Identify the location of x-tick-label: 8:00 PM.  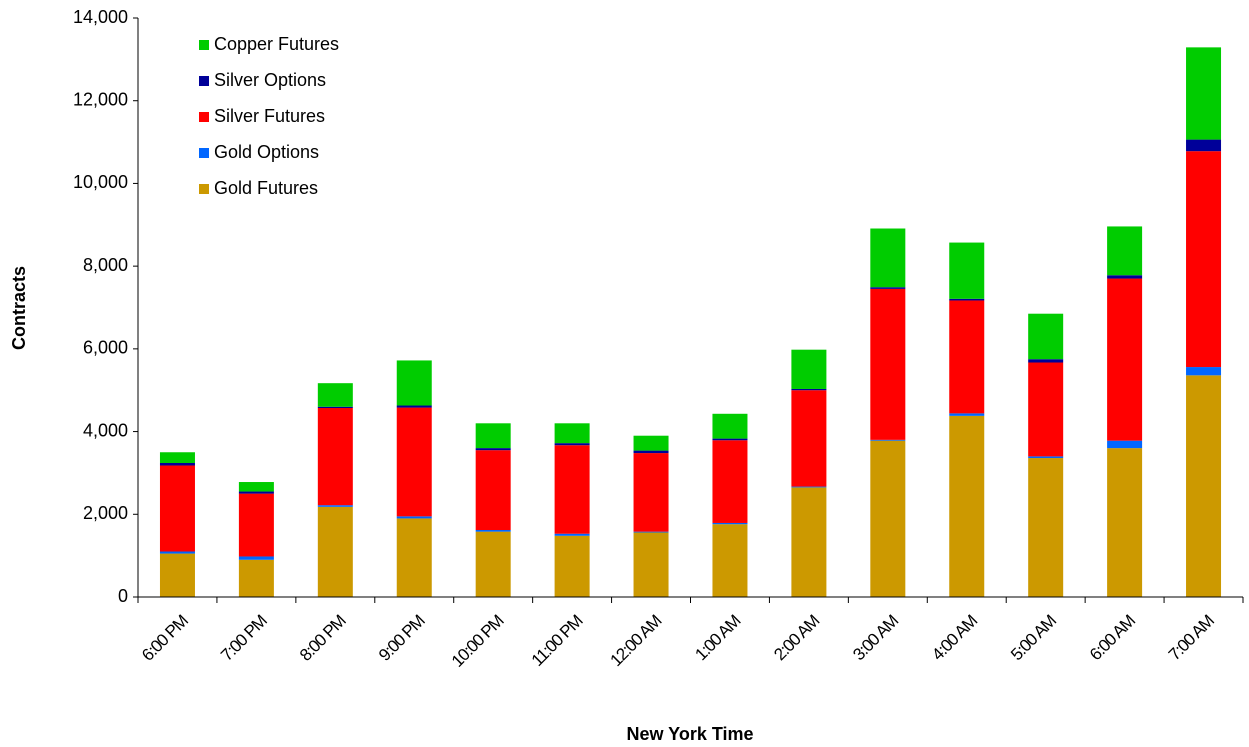
(322, 638).